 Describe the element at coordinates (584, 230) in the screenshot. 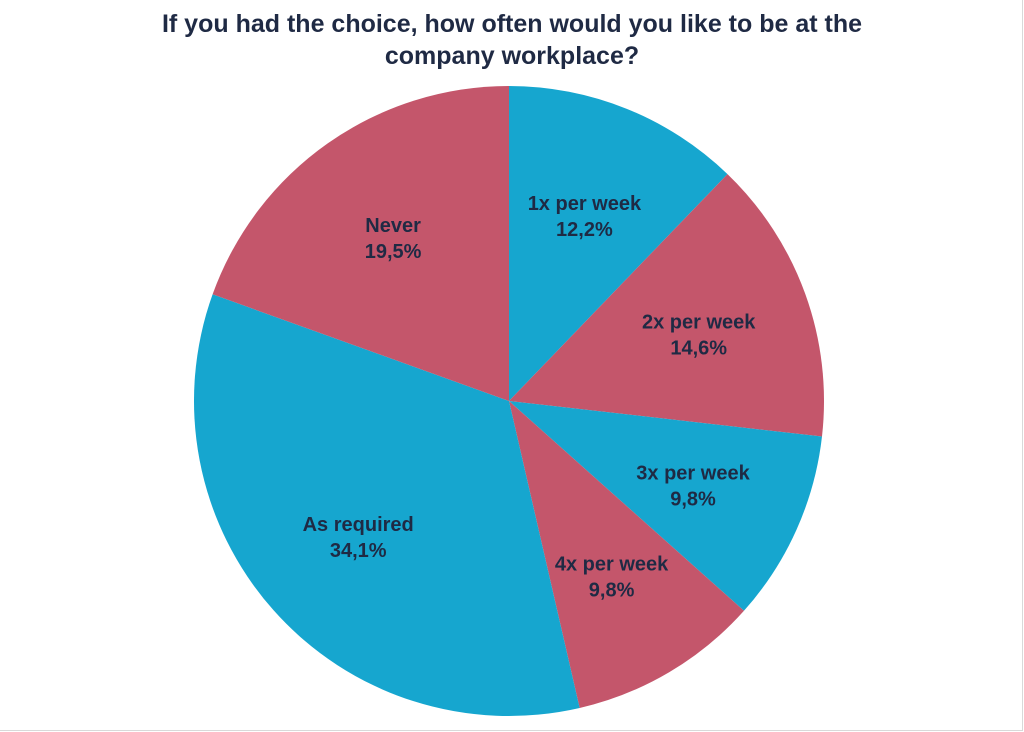

I see `slice-value-label: 12,2%` at that location.